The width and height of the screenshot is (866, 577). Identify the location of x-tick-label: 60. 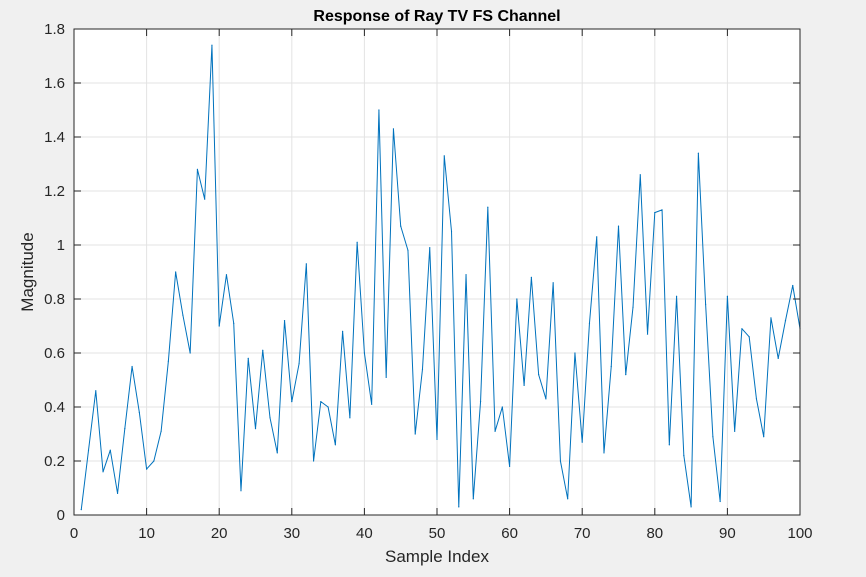
(509, 533).